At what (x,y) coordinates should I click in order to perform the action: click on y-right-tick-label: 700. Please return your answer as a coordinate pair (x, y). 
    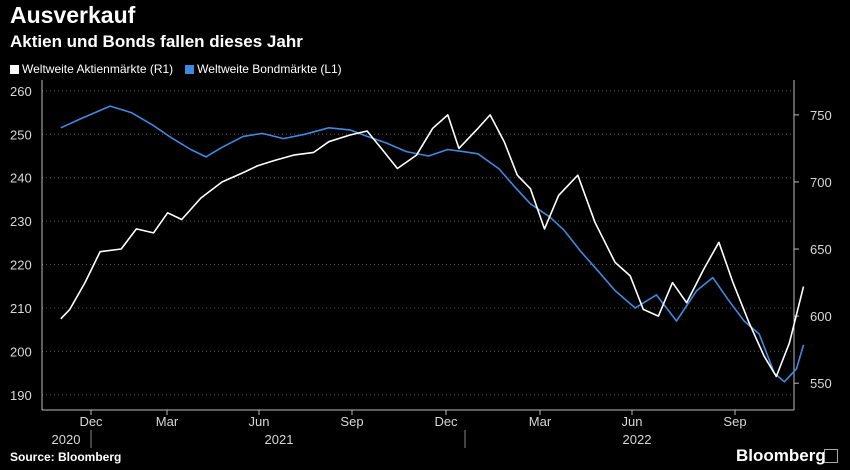
    Looking at the image, I should click on (821, 182).